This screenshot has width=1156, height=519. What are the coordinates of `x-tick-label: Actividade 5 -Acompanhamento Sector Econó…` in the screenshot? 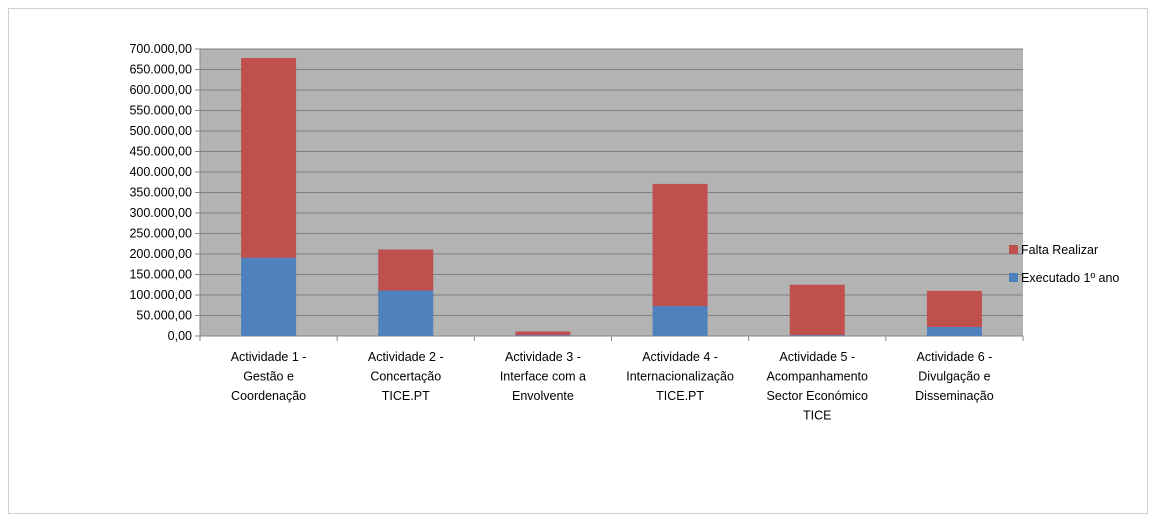 It's located at (818, 386).